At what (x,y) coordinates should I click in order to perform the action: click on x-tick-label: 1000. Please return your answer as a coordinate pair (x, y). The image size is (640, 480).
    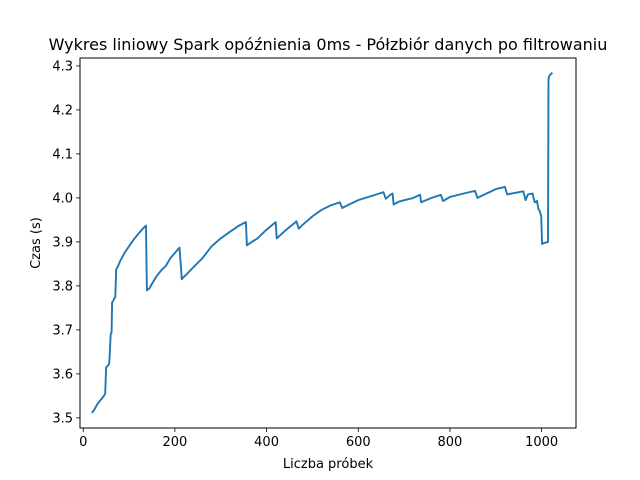
    Looking at the image, I should click on (541, 442).